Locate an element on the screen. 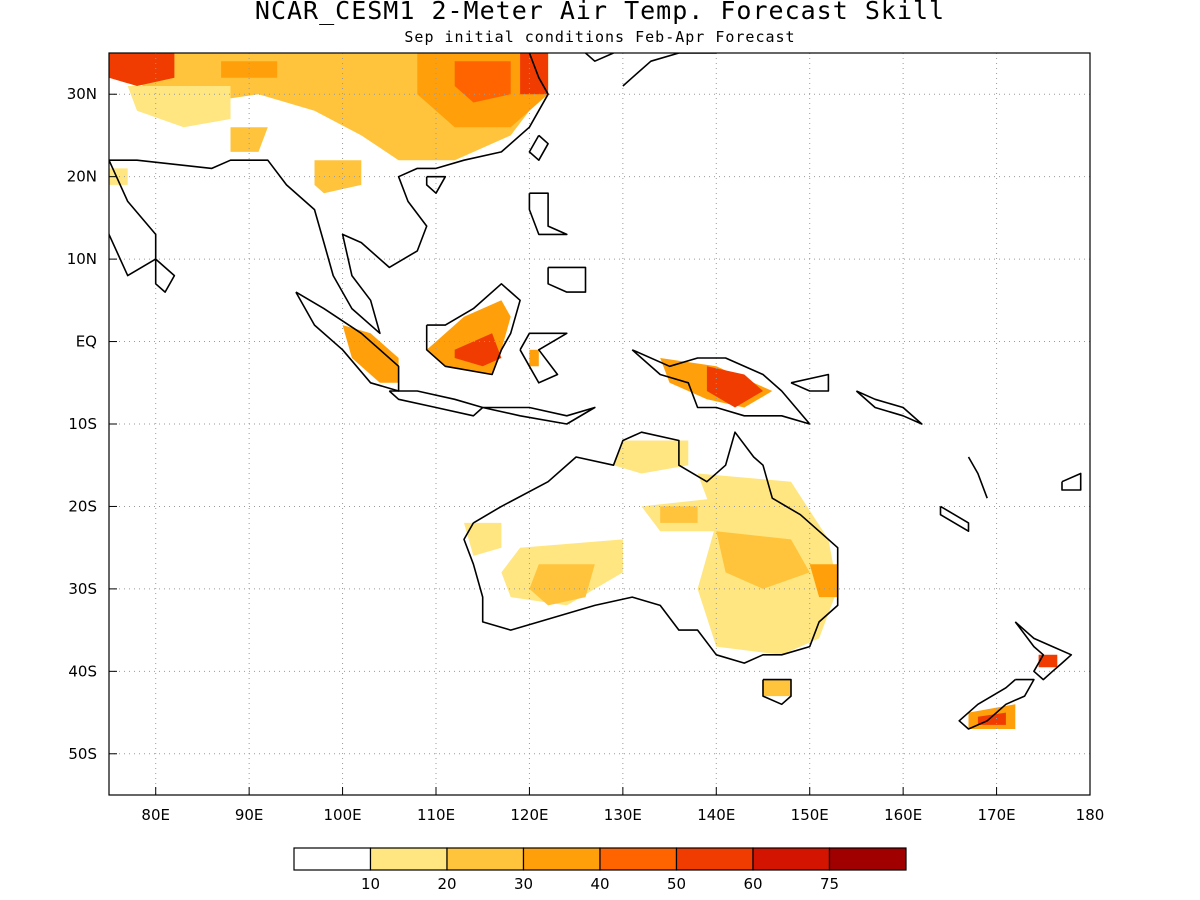 This screenshot has height=900, width=1200. lon-tick-label: 90E is located at coordinates (249, 815).